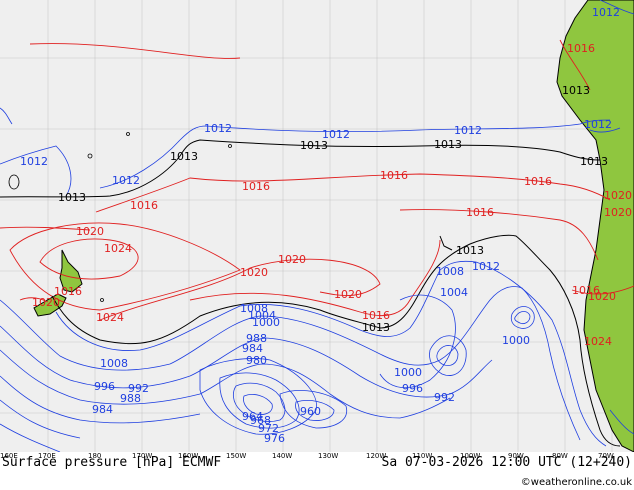  I want to click on map-title: Surface pressure [hPa] ECMWF, so click(111, 462).